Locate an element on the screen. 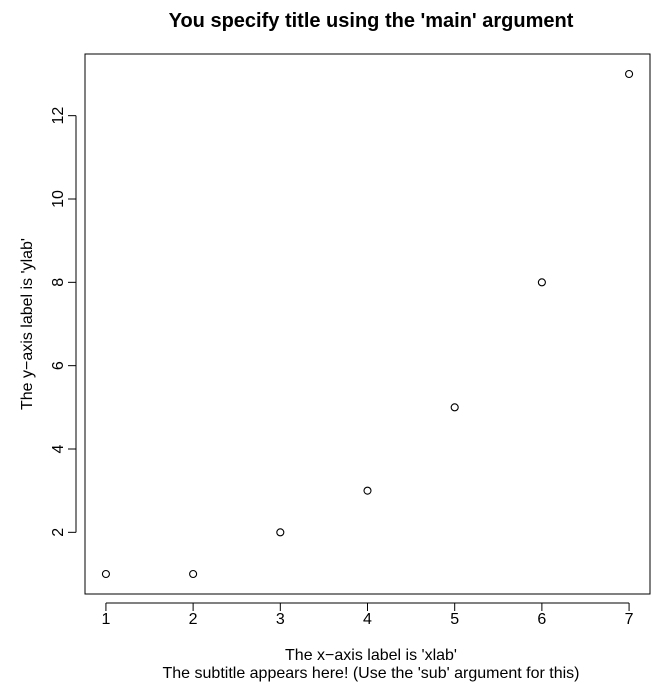 The height and width of the screenshot is (684, 651). x-tick-label: 3 is located at coordinates (280, 619).